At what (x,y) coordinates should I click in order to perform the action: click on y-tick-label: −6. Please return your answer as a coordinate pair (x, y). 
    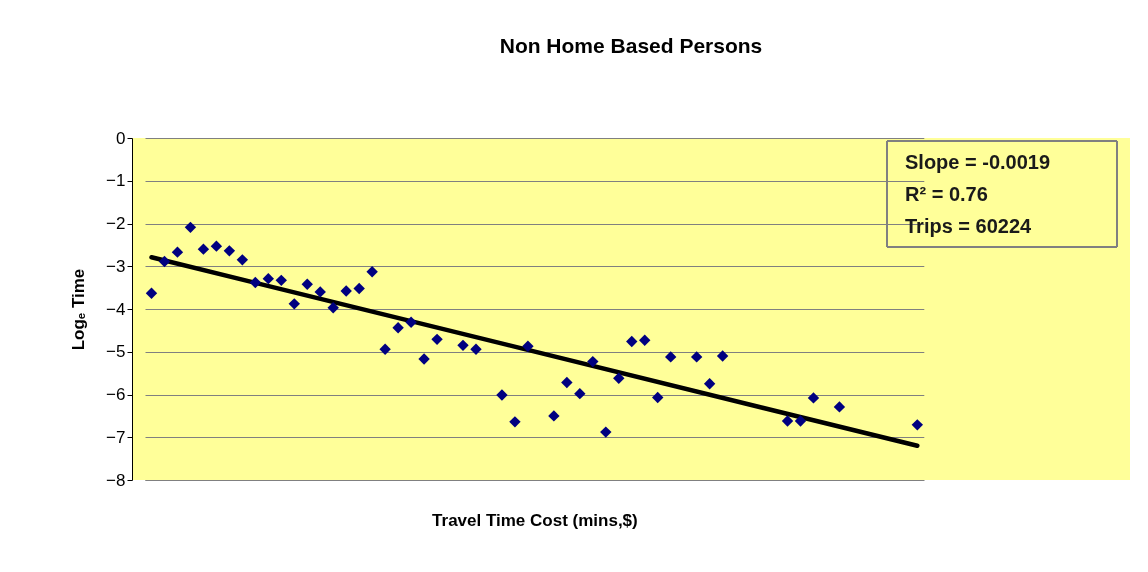
    Looking at the image, I should click on (116, 394).